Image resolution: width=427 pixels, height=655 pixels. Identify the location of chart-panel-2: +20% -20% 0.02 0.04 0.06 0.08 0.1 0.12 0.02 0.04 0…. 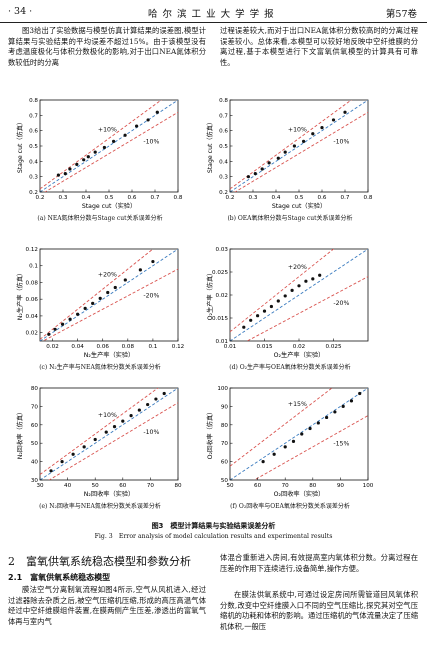
(100, 303).